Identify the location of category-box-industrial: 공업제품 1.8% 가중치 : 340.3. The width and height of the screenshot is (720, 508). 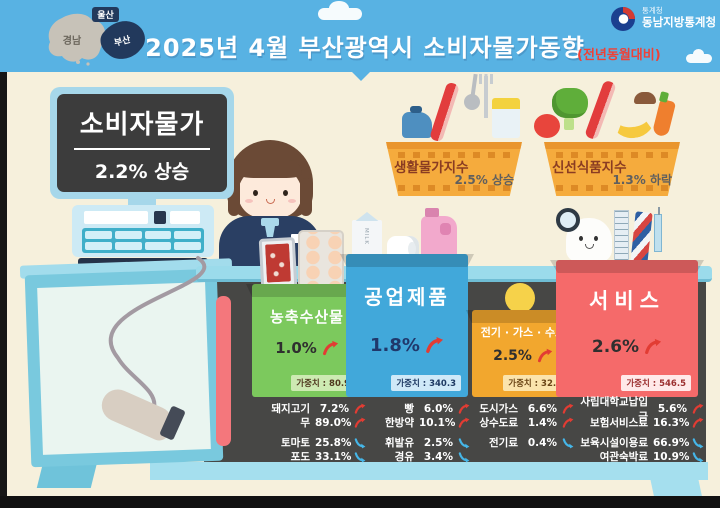
(407, 325).